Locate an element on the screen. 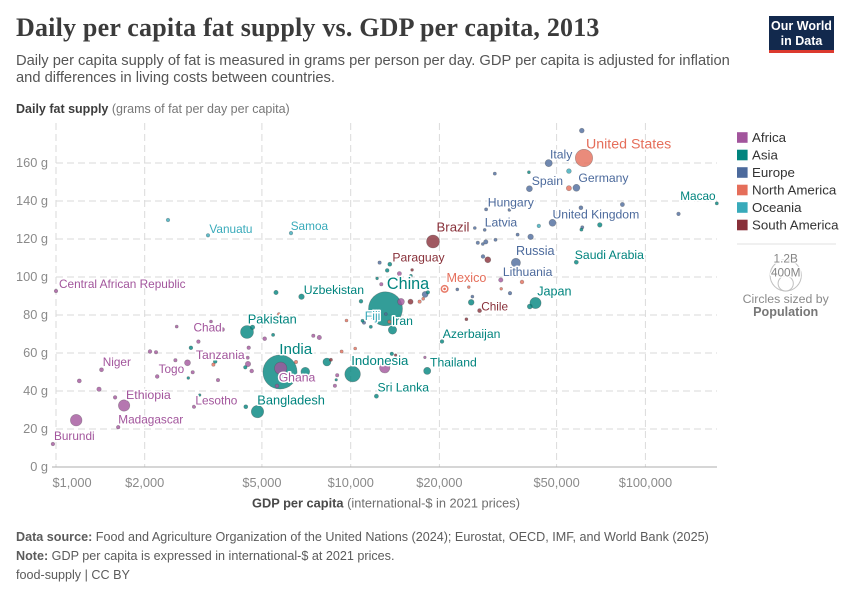  svg-text: Circles sized by is located at coordinates (786, 299).